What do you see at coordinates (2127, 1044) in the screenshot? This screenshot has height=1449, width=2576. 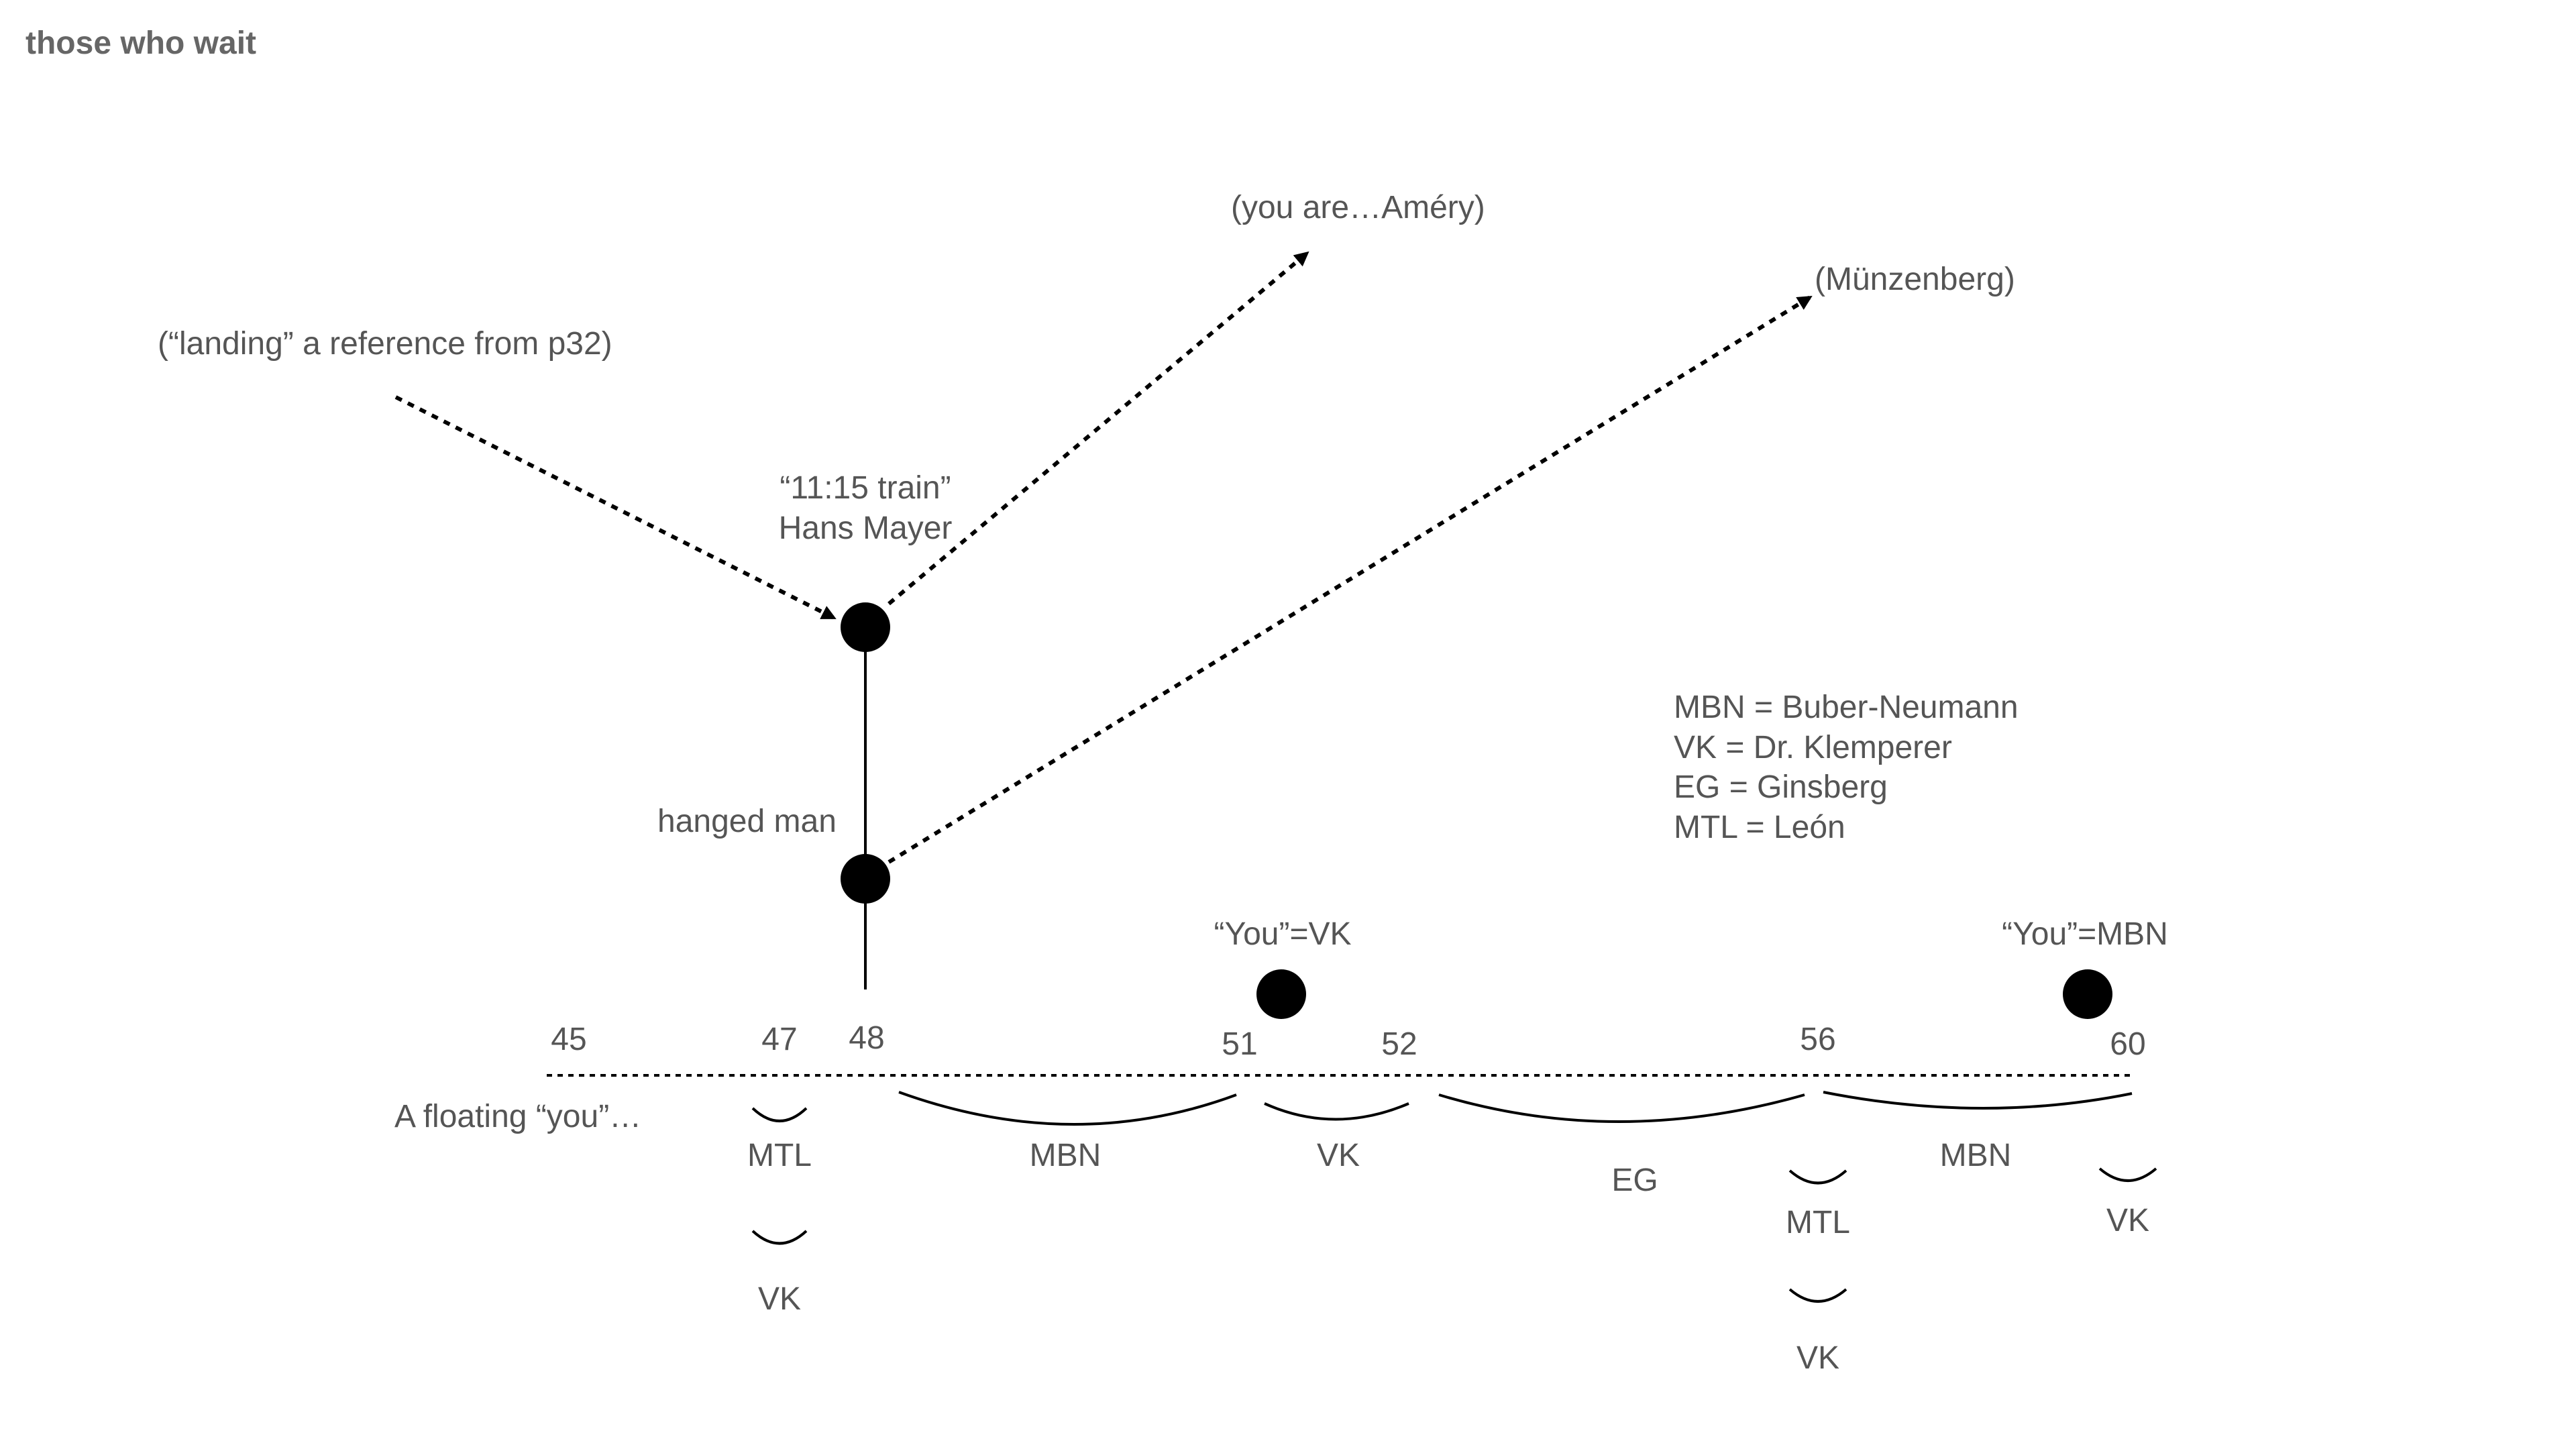 I see `page-number-60: 60` at bounding box center [2127, 1044].